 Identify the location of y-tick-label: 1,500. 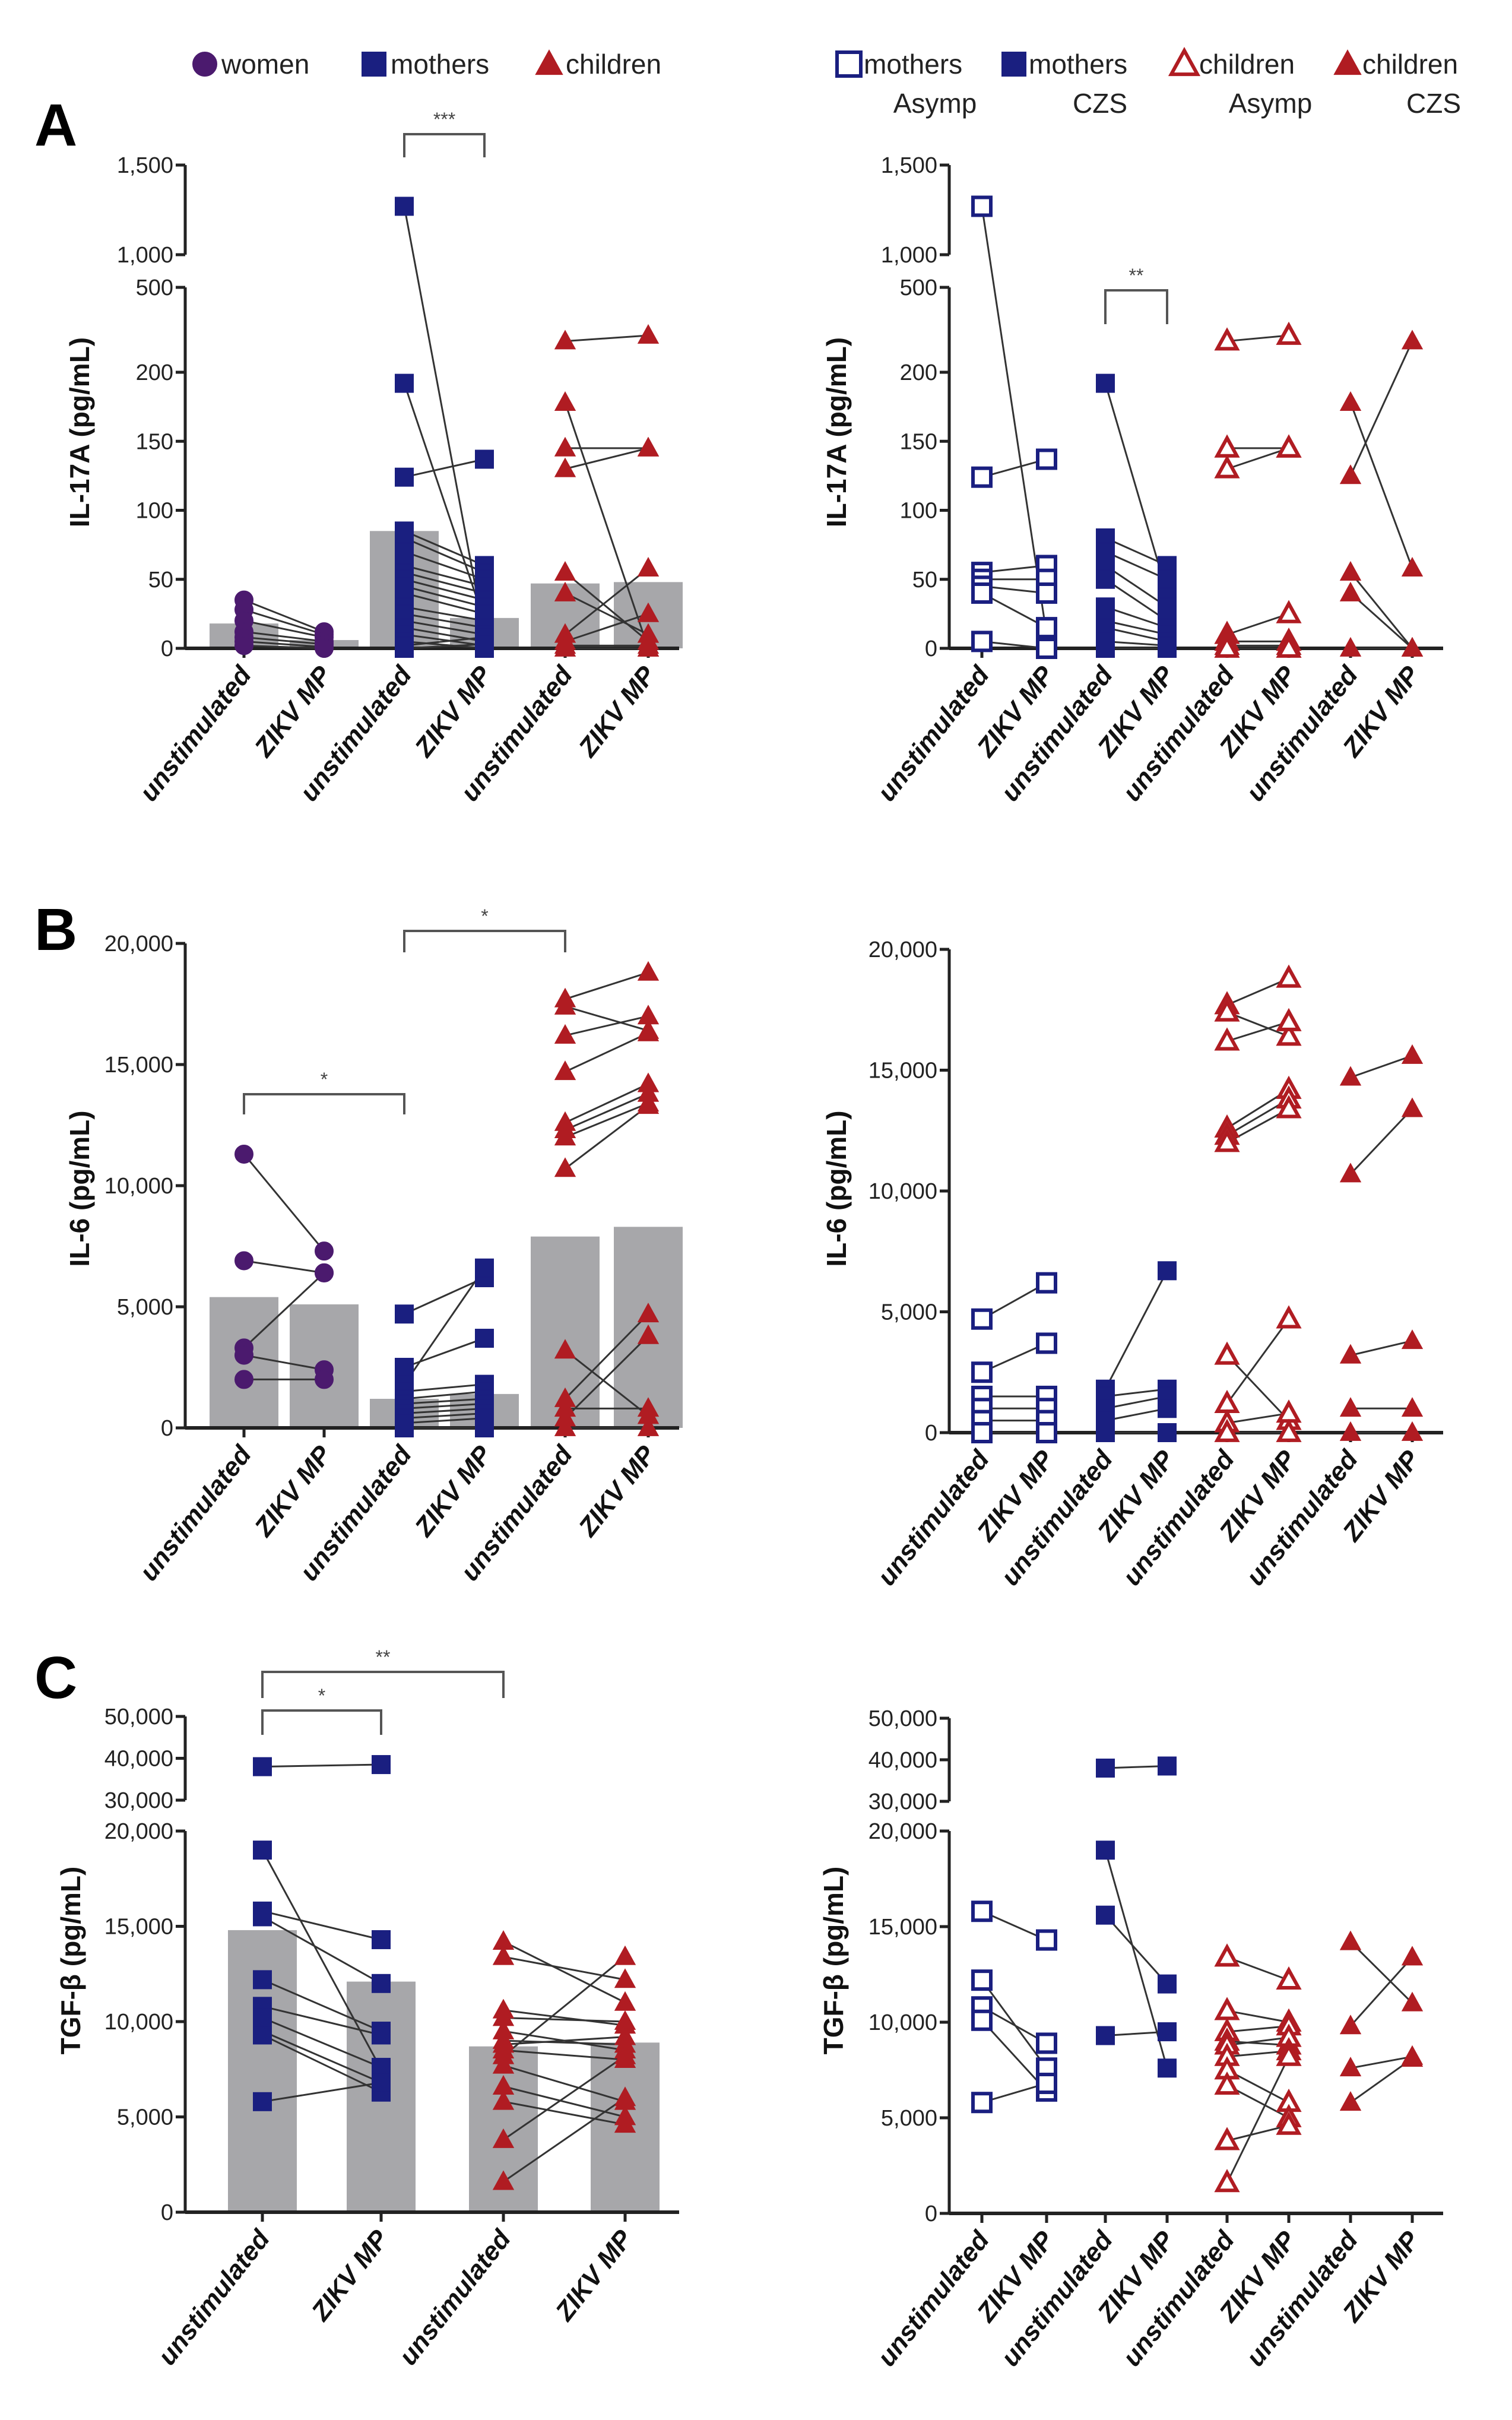
(909, 165).